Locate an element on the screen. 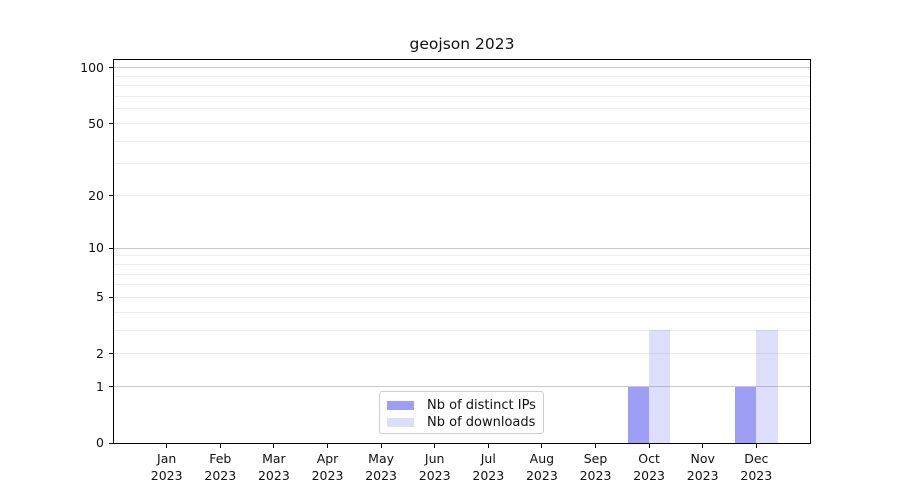 Image resolution: width=900 pixels, height=500 pixels. bar-downloads-dec is located at coordinates (767, 386).